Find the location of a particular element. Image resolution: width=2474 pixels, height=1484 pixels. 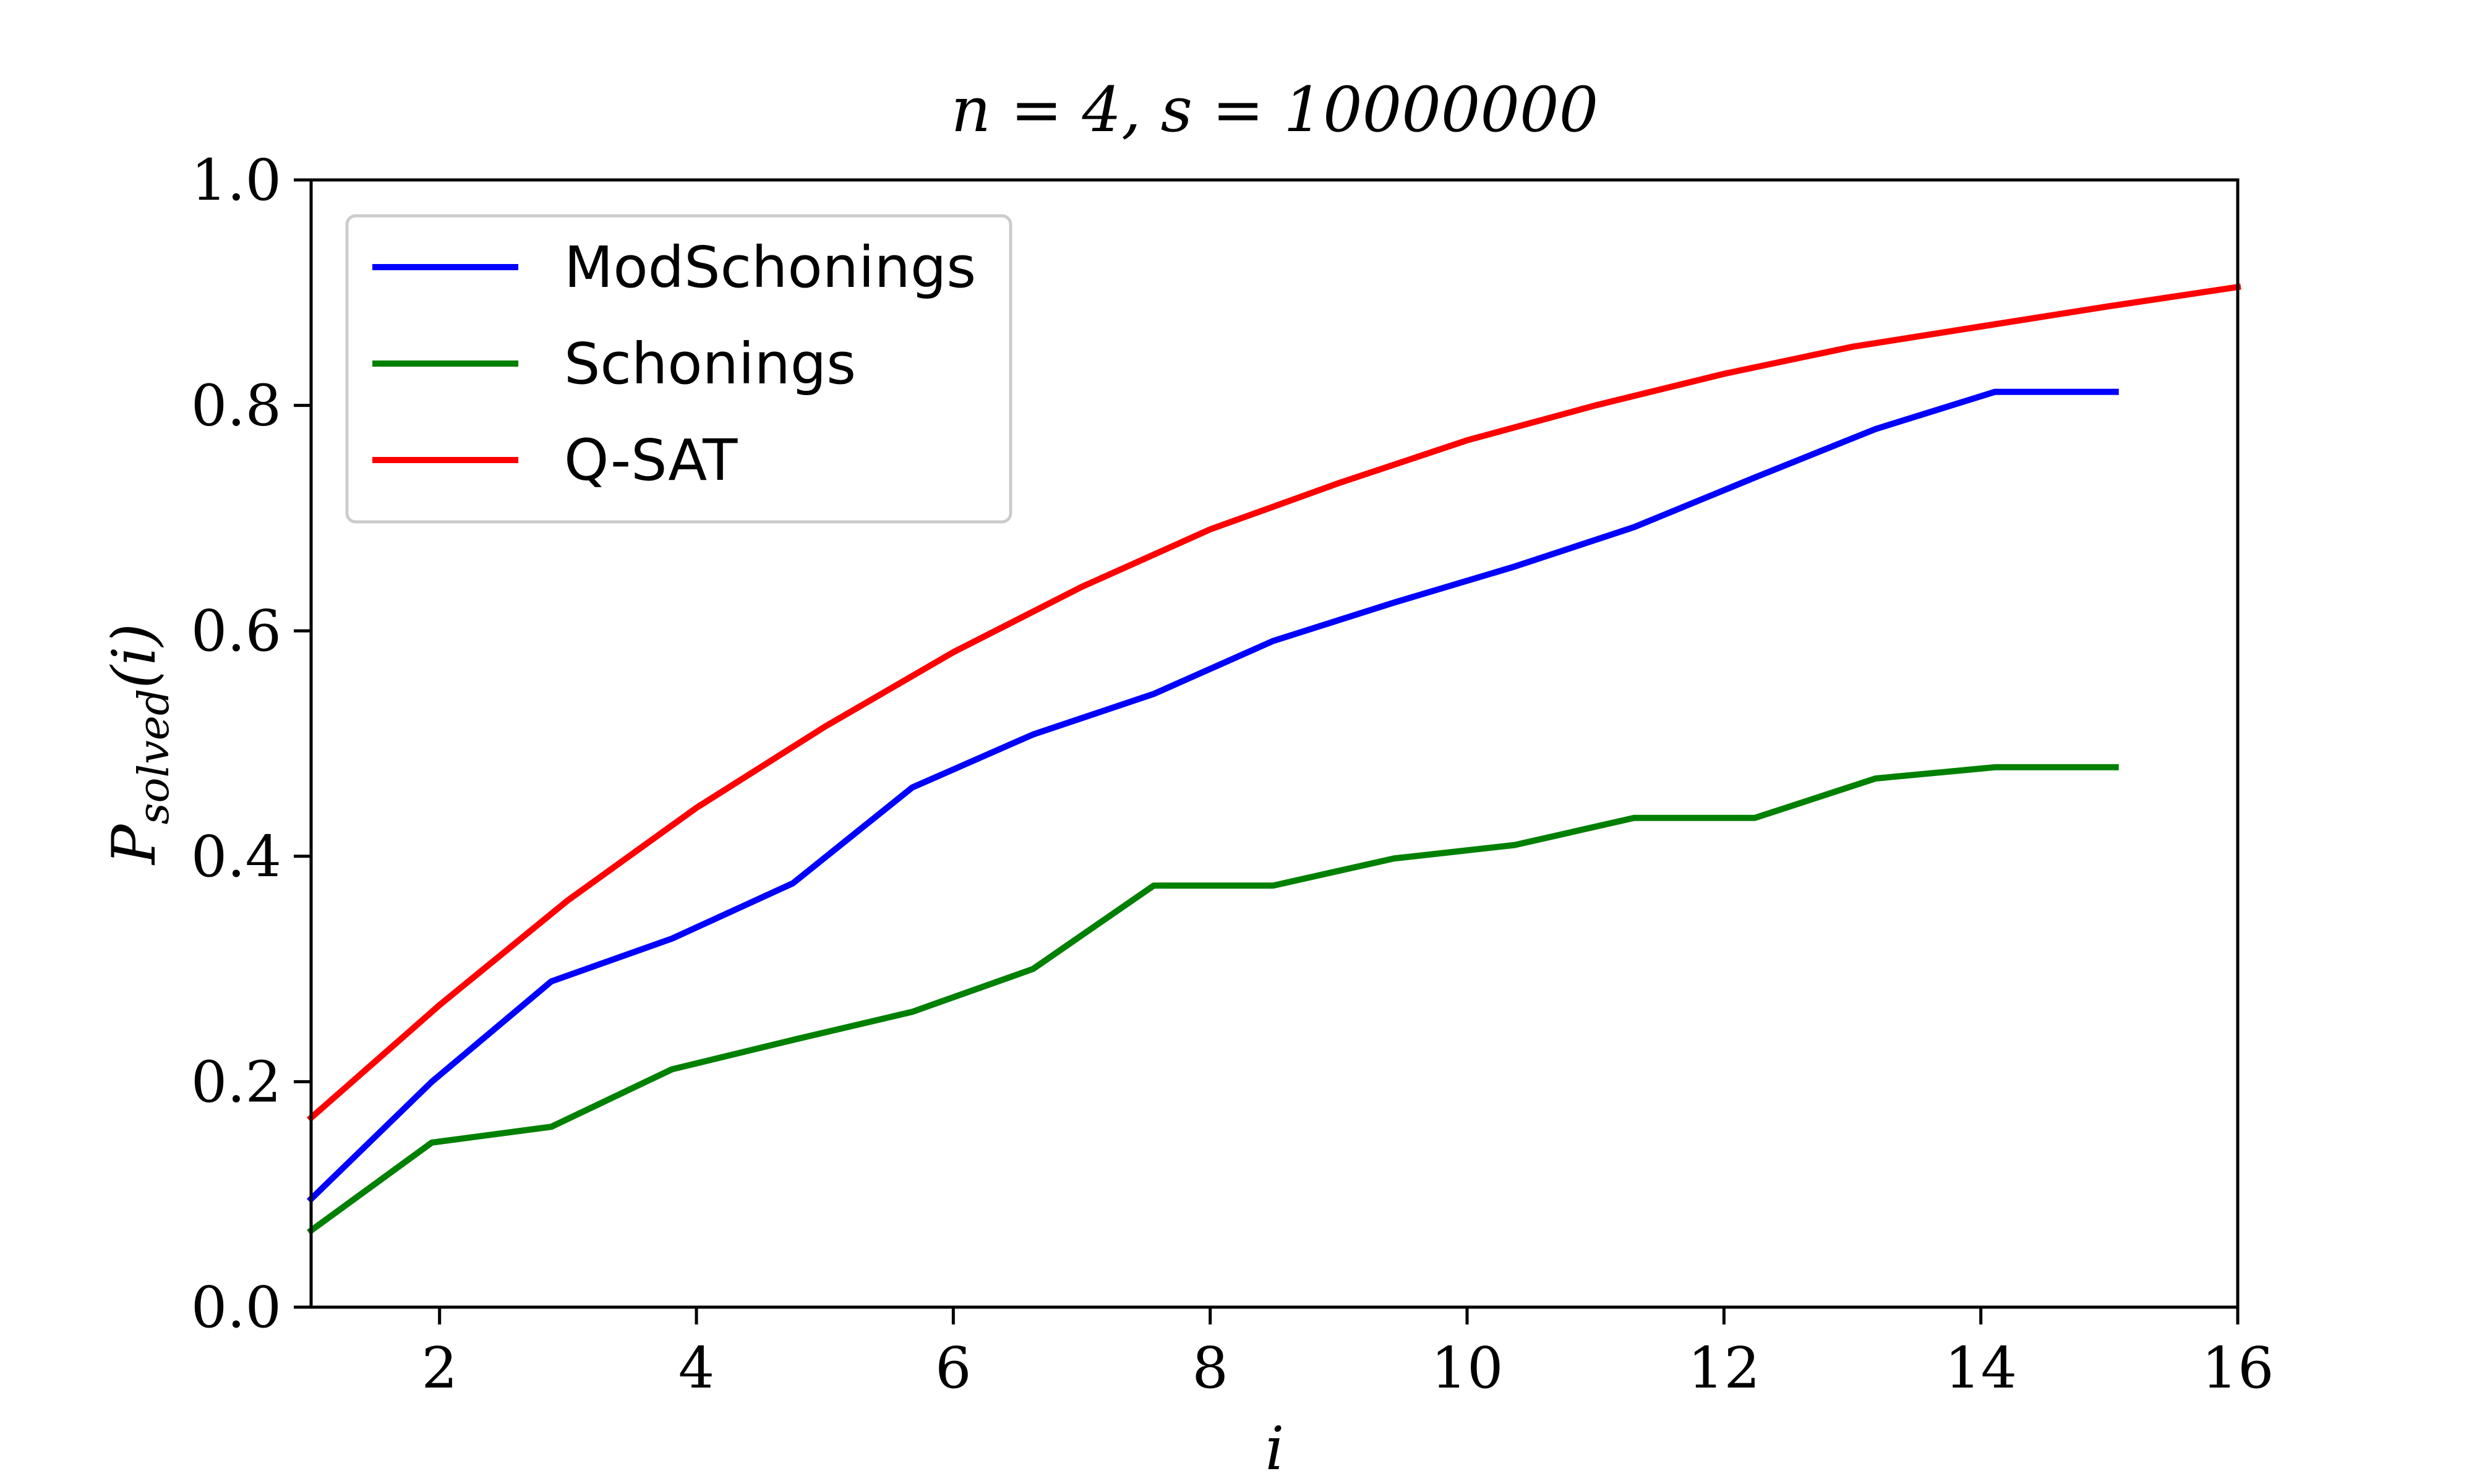

x-tick-label: 2 is located at coordinates (440, 1368).